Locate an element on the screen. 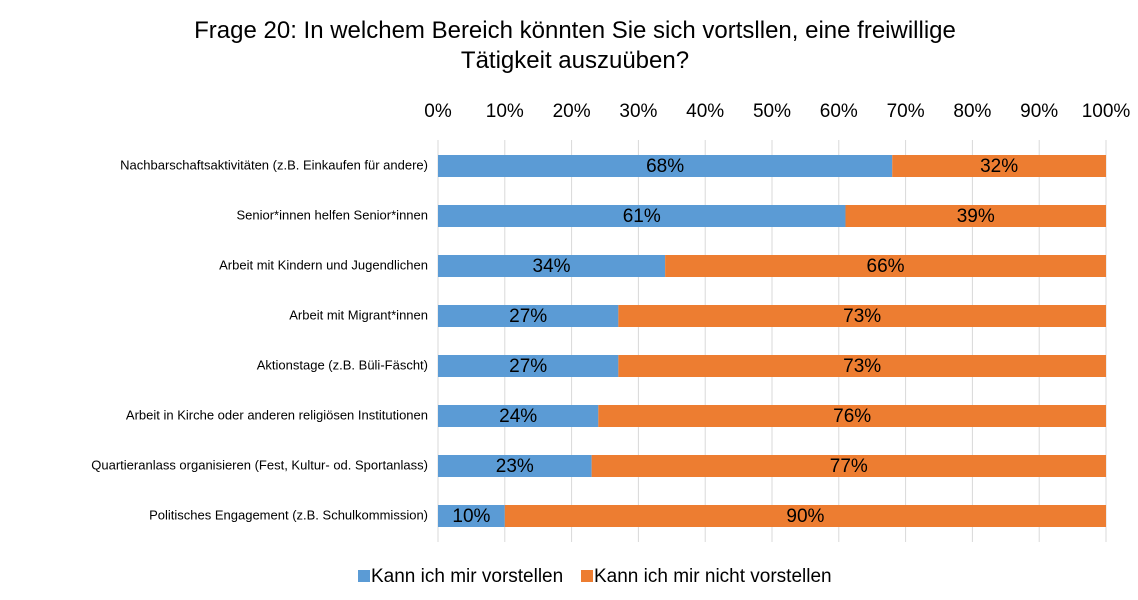  value-label: 68% is located at coordinates (665, 166).